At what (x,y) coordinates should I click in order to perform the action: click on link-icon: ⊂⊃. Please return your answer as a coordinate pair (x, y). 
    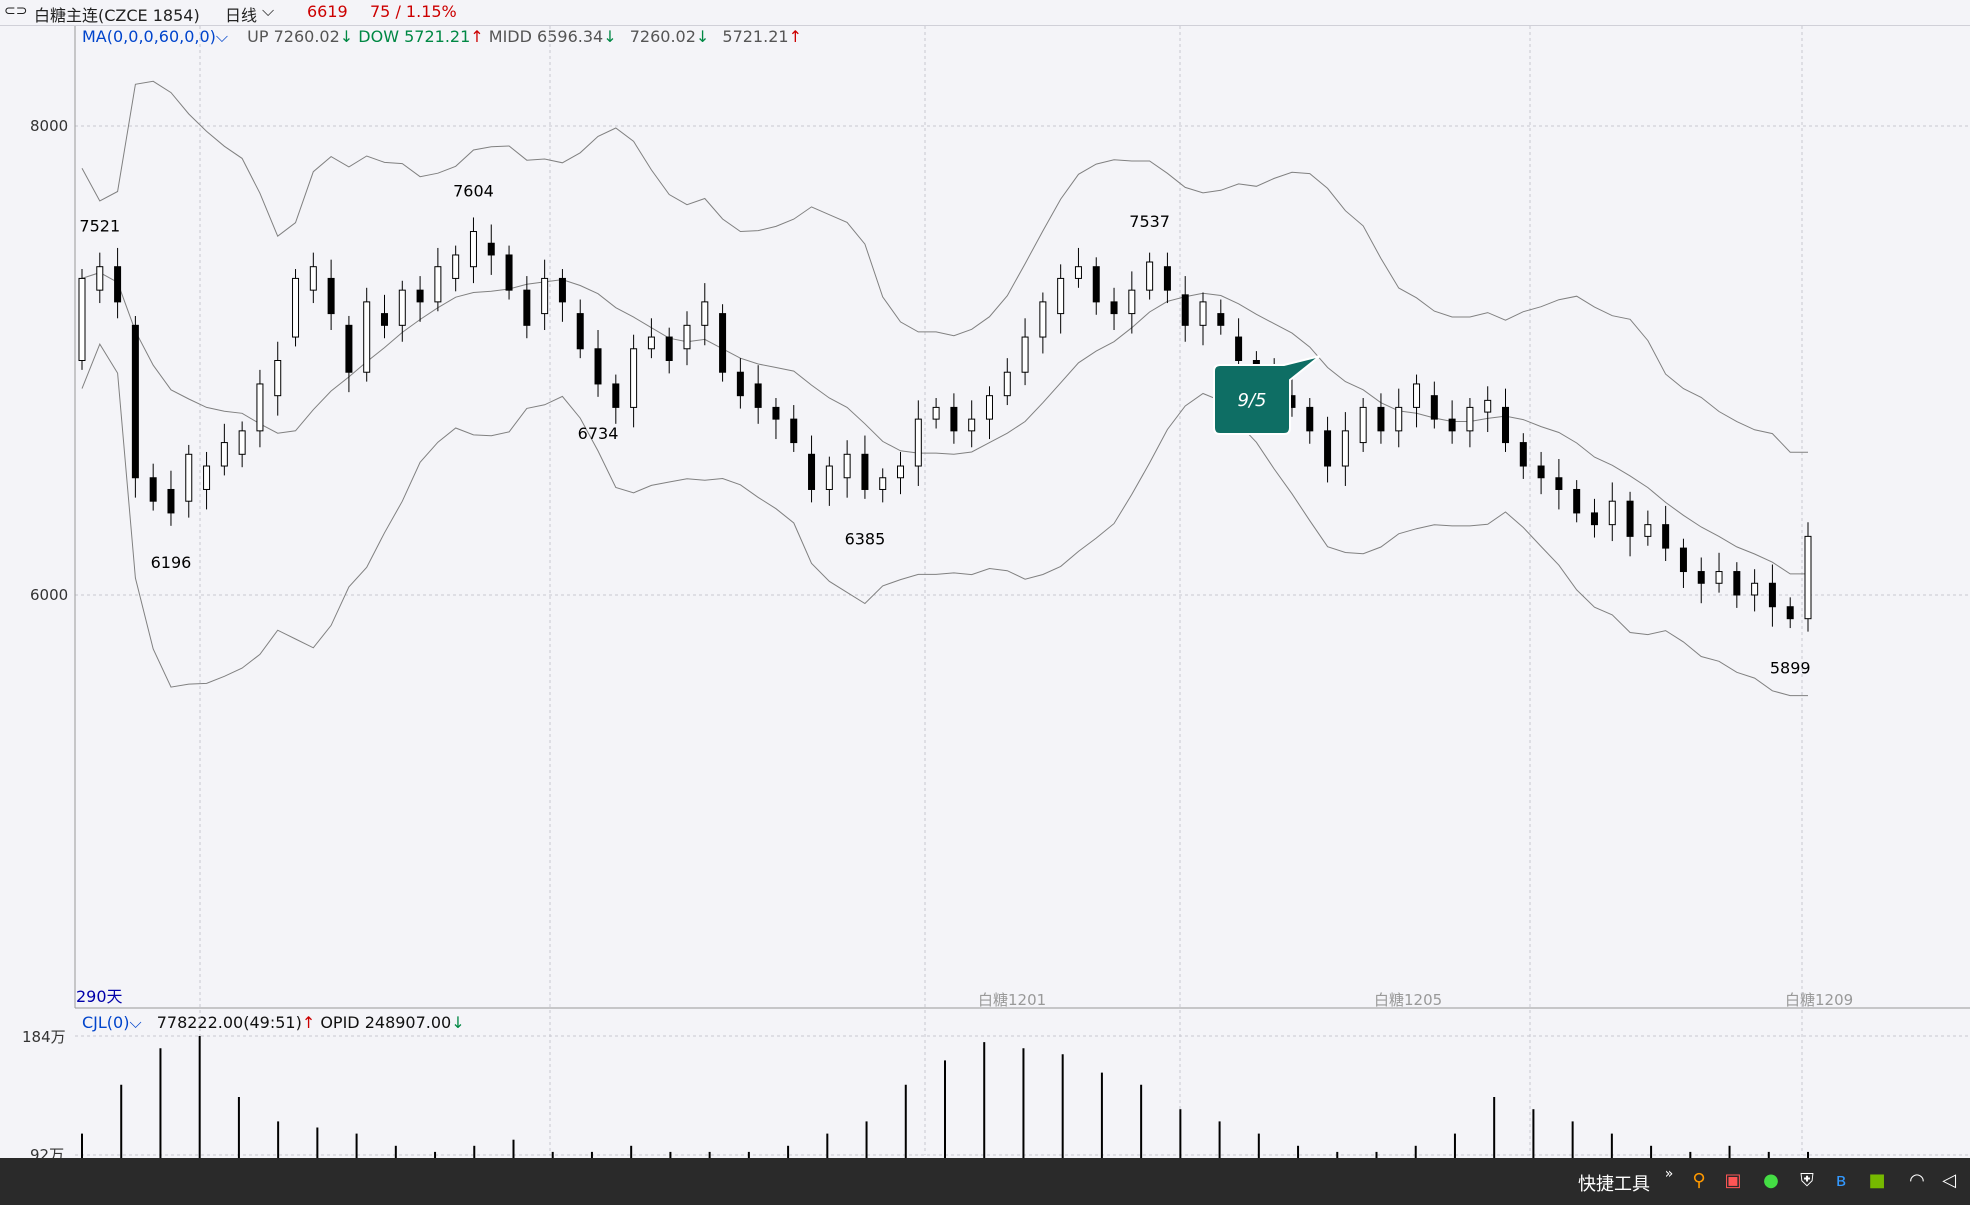
    Looking at the image, I should click on (16, 11).